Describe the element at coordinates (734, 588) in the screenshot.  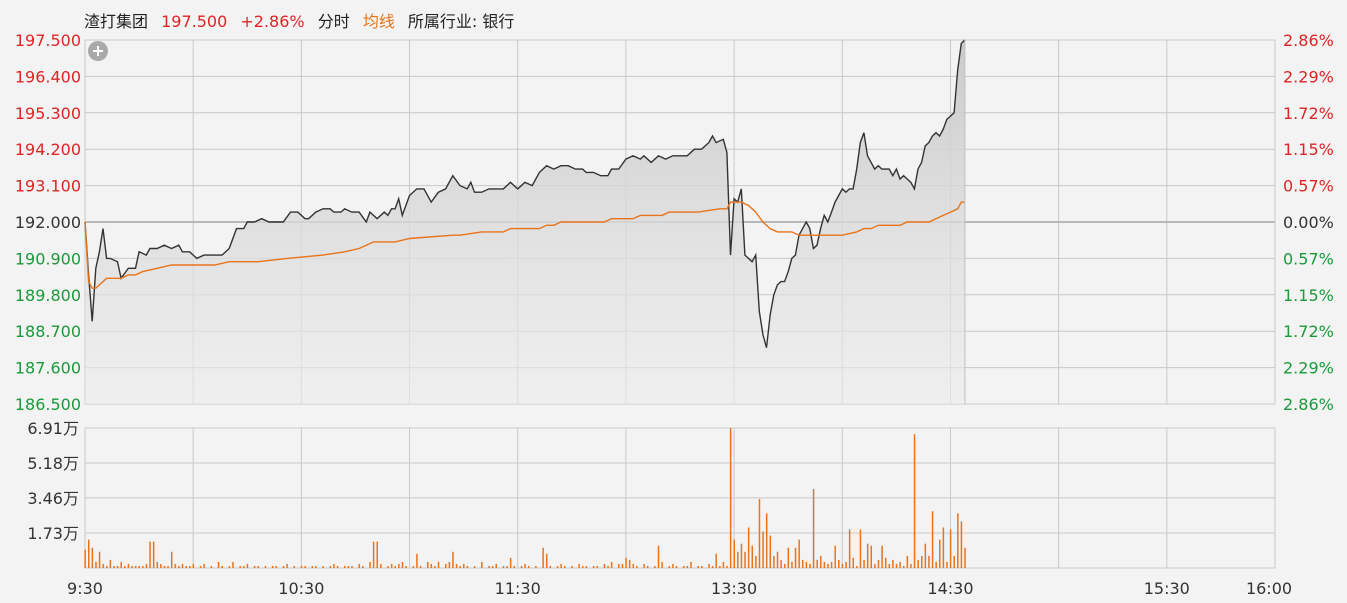
I see `time-tick-label: 13:30` at that location.